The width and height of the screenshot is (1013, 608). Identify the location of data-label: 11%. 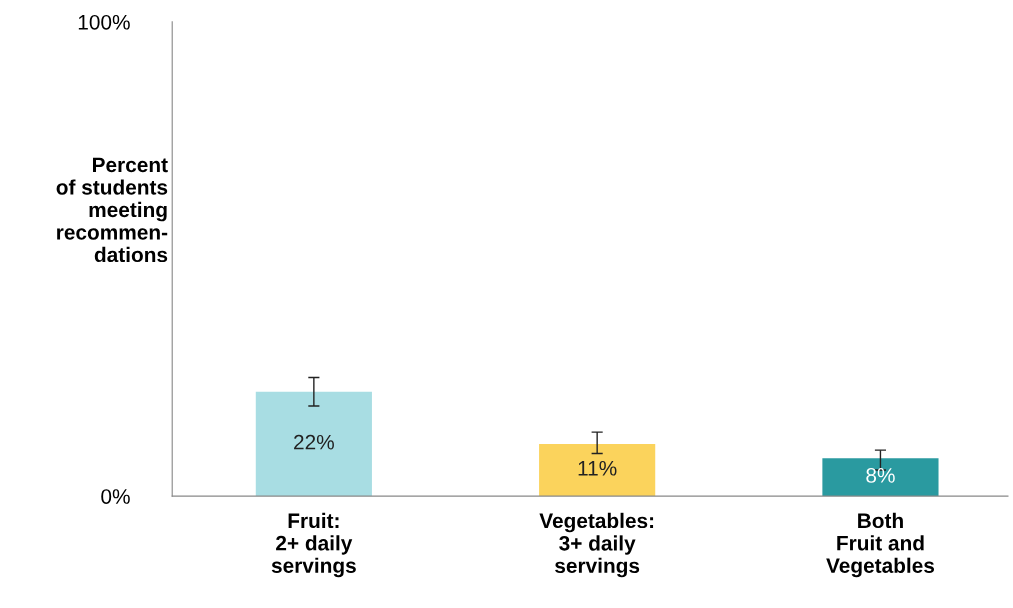
(597, 468).